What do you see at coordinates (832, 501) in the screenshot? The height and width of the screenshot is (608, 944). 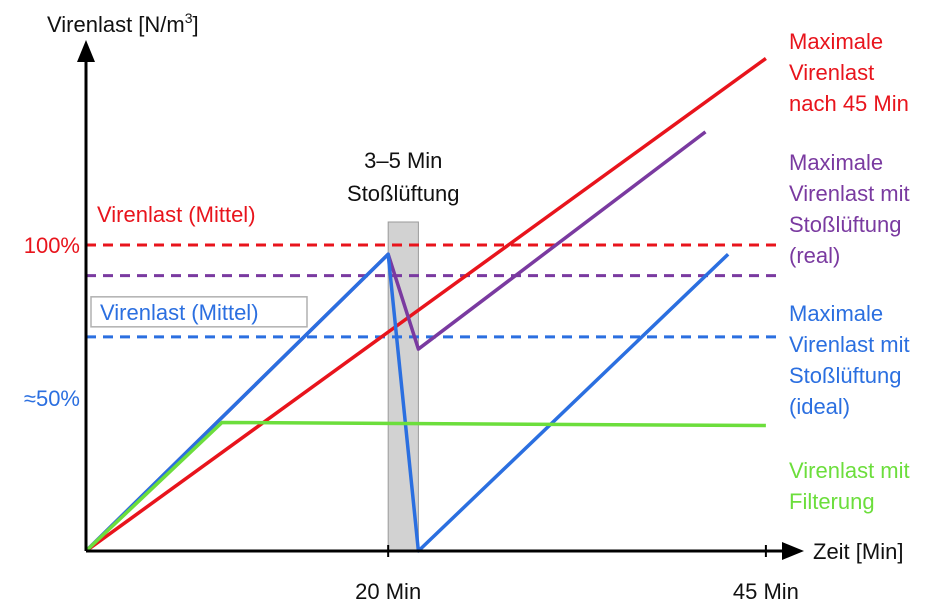 I see `legend-label-green-line-2: Filterung` at bounding box center [832, 501].